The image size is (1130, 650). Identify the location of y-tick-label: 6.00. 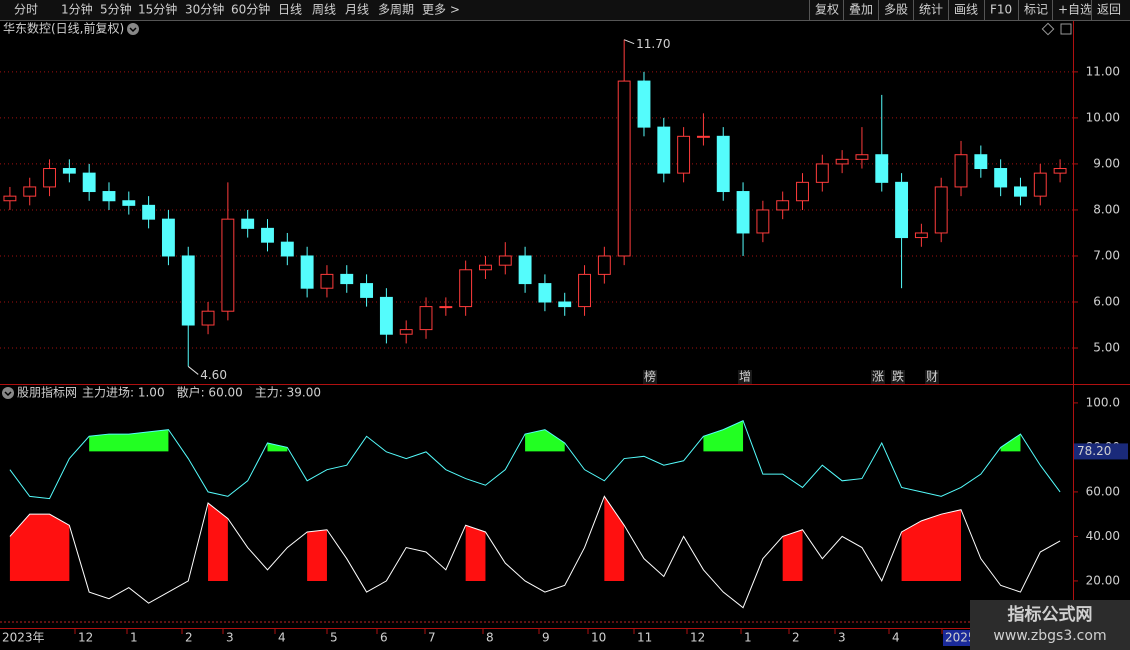
(1106, 301).